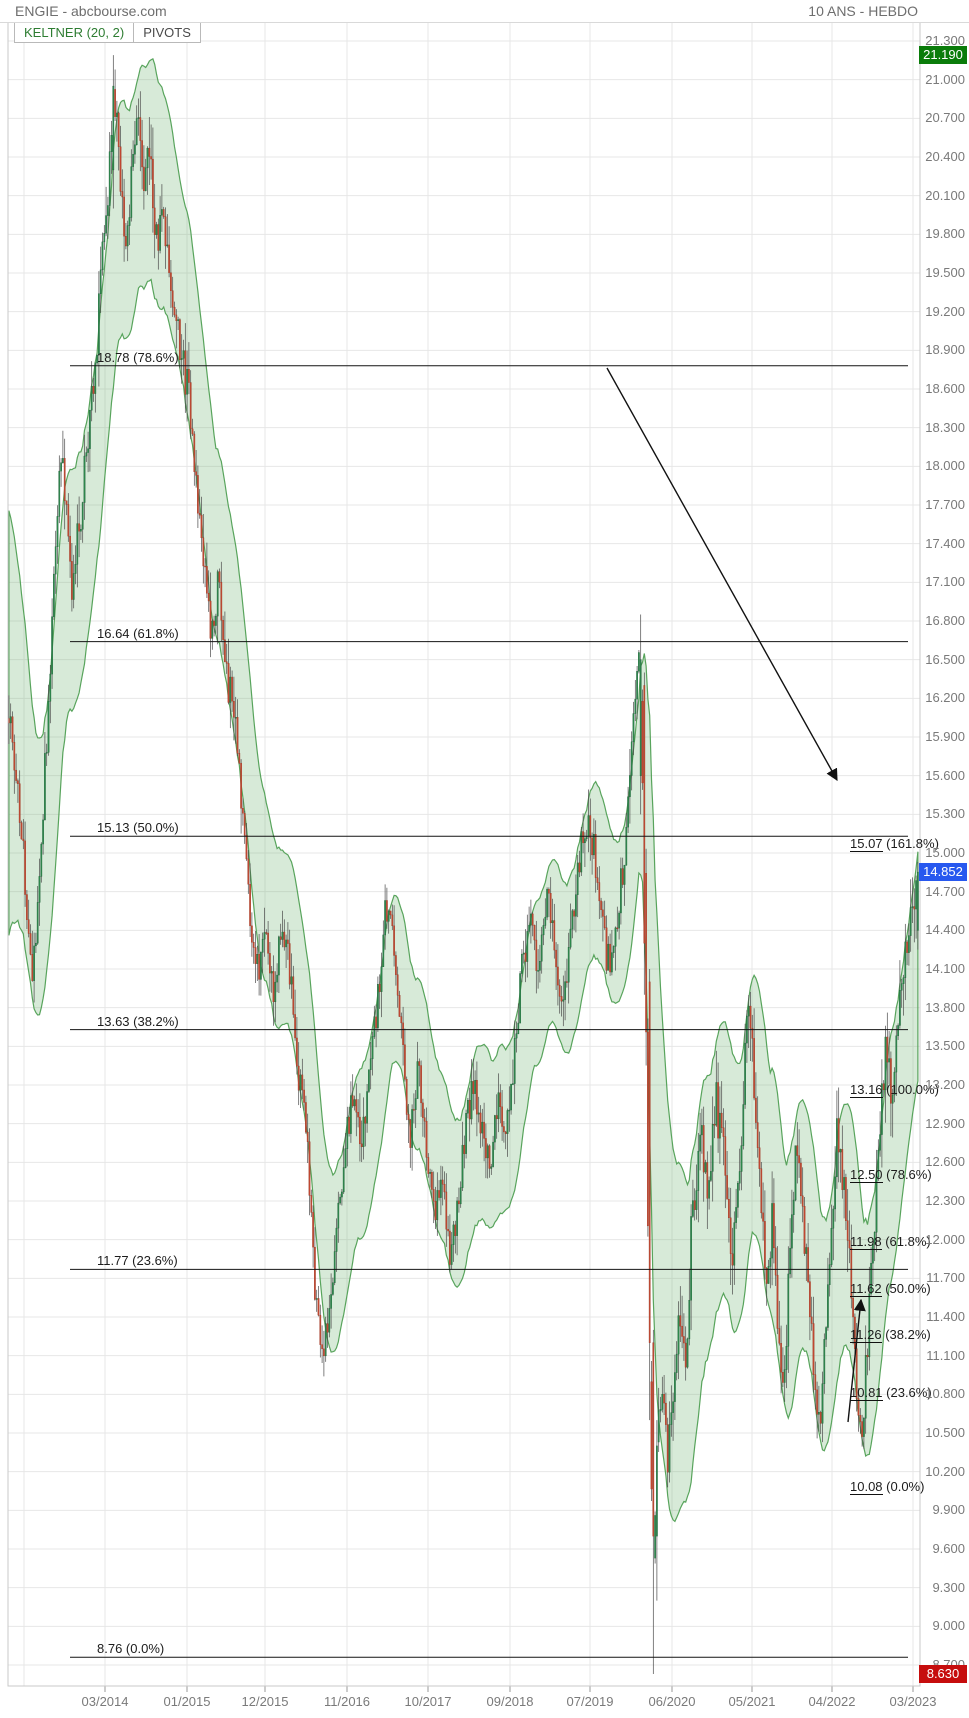  I want to click on price-tick-label: 21.000, so click(945, 79).